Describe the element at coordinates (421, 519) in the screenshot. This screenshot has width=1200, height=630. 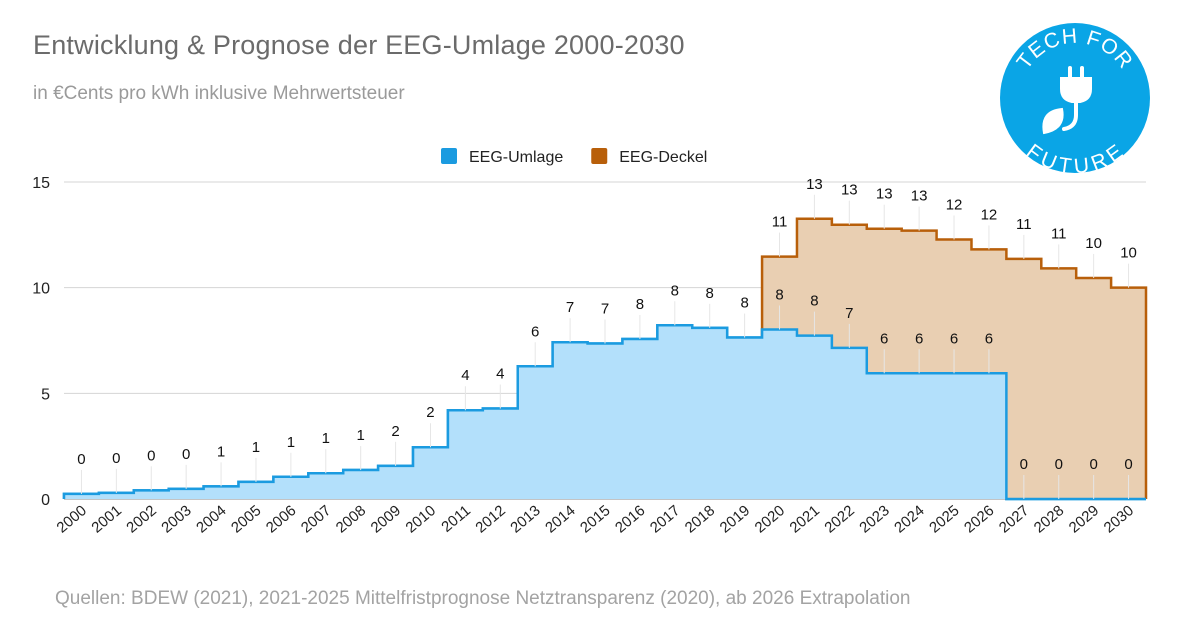
I see `x-tick-label: 2010` at that location.